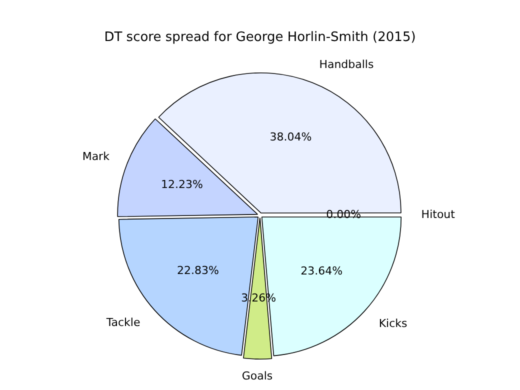 This screenshot has width=520, height=390. What do you see at coordinates (182, 185) in the screenshot?
I see `data-label: 12.23%` at bounding box center [182, 185].